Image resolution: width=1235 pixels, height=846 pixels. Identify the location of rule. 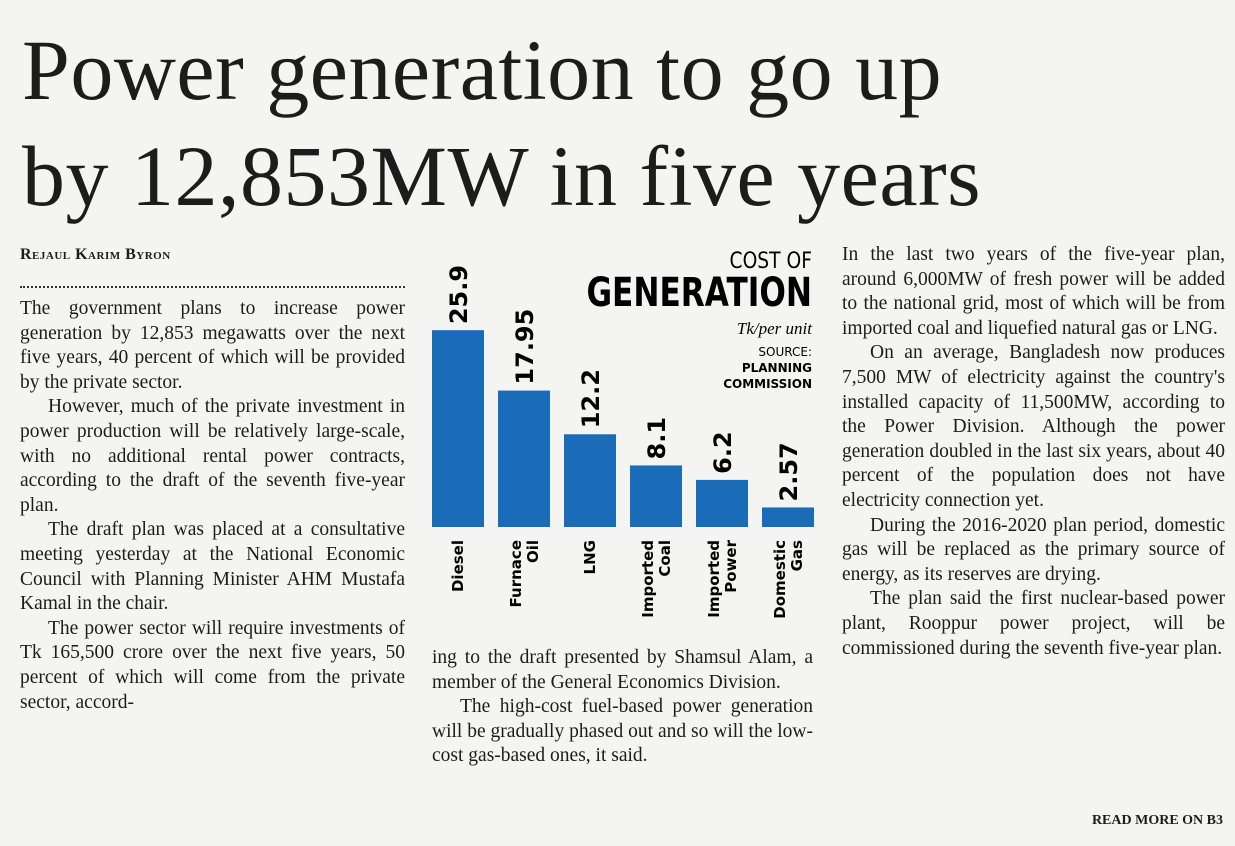
(212, 287).